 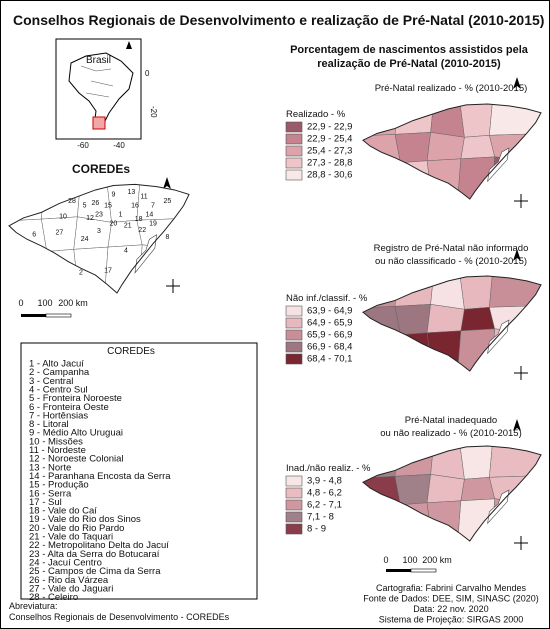 What do you see at coordinates (101, 169) in the screenshot?
I see `map-title: COREDEs` at bounding box center [101, 169].